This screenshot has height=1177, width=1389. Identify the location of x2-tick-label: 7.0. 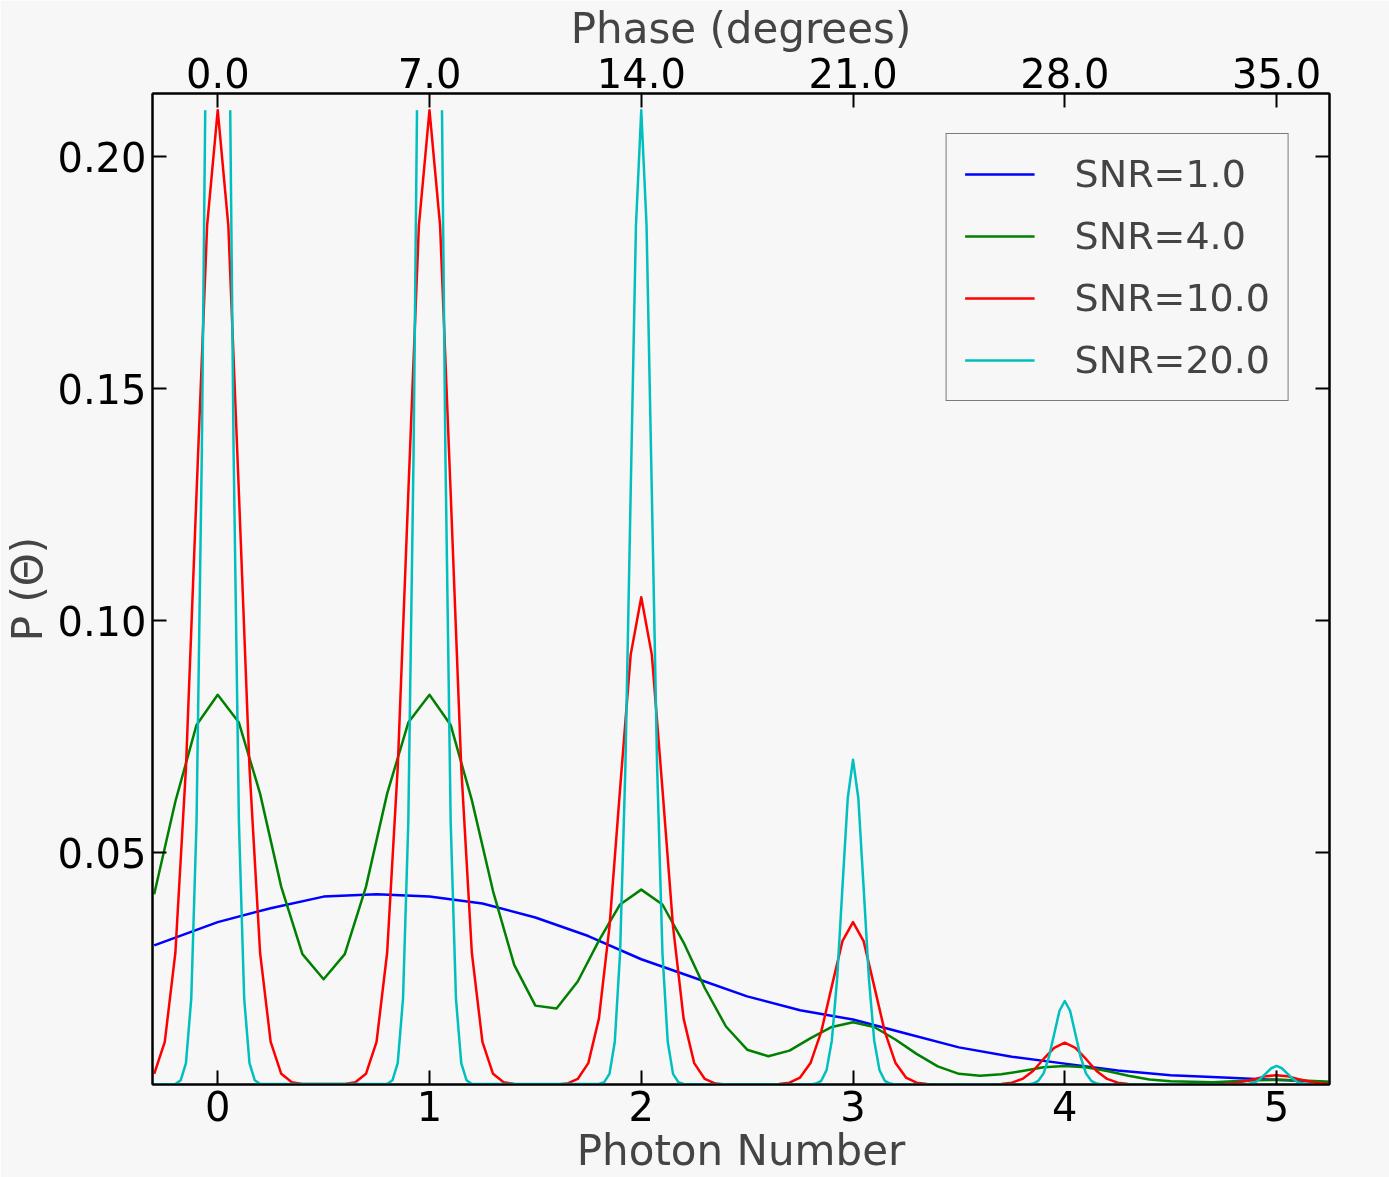
(429, 73).